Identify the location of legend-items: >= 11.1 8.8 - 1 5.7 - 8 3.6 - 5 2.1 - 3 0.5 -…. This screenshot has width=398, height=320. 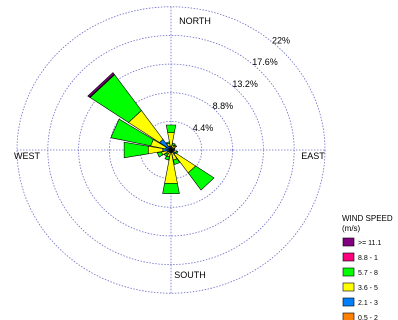
(361, 278).